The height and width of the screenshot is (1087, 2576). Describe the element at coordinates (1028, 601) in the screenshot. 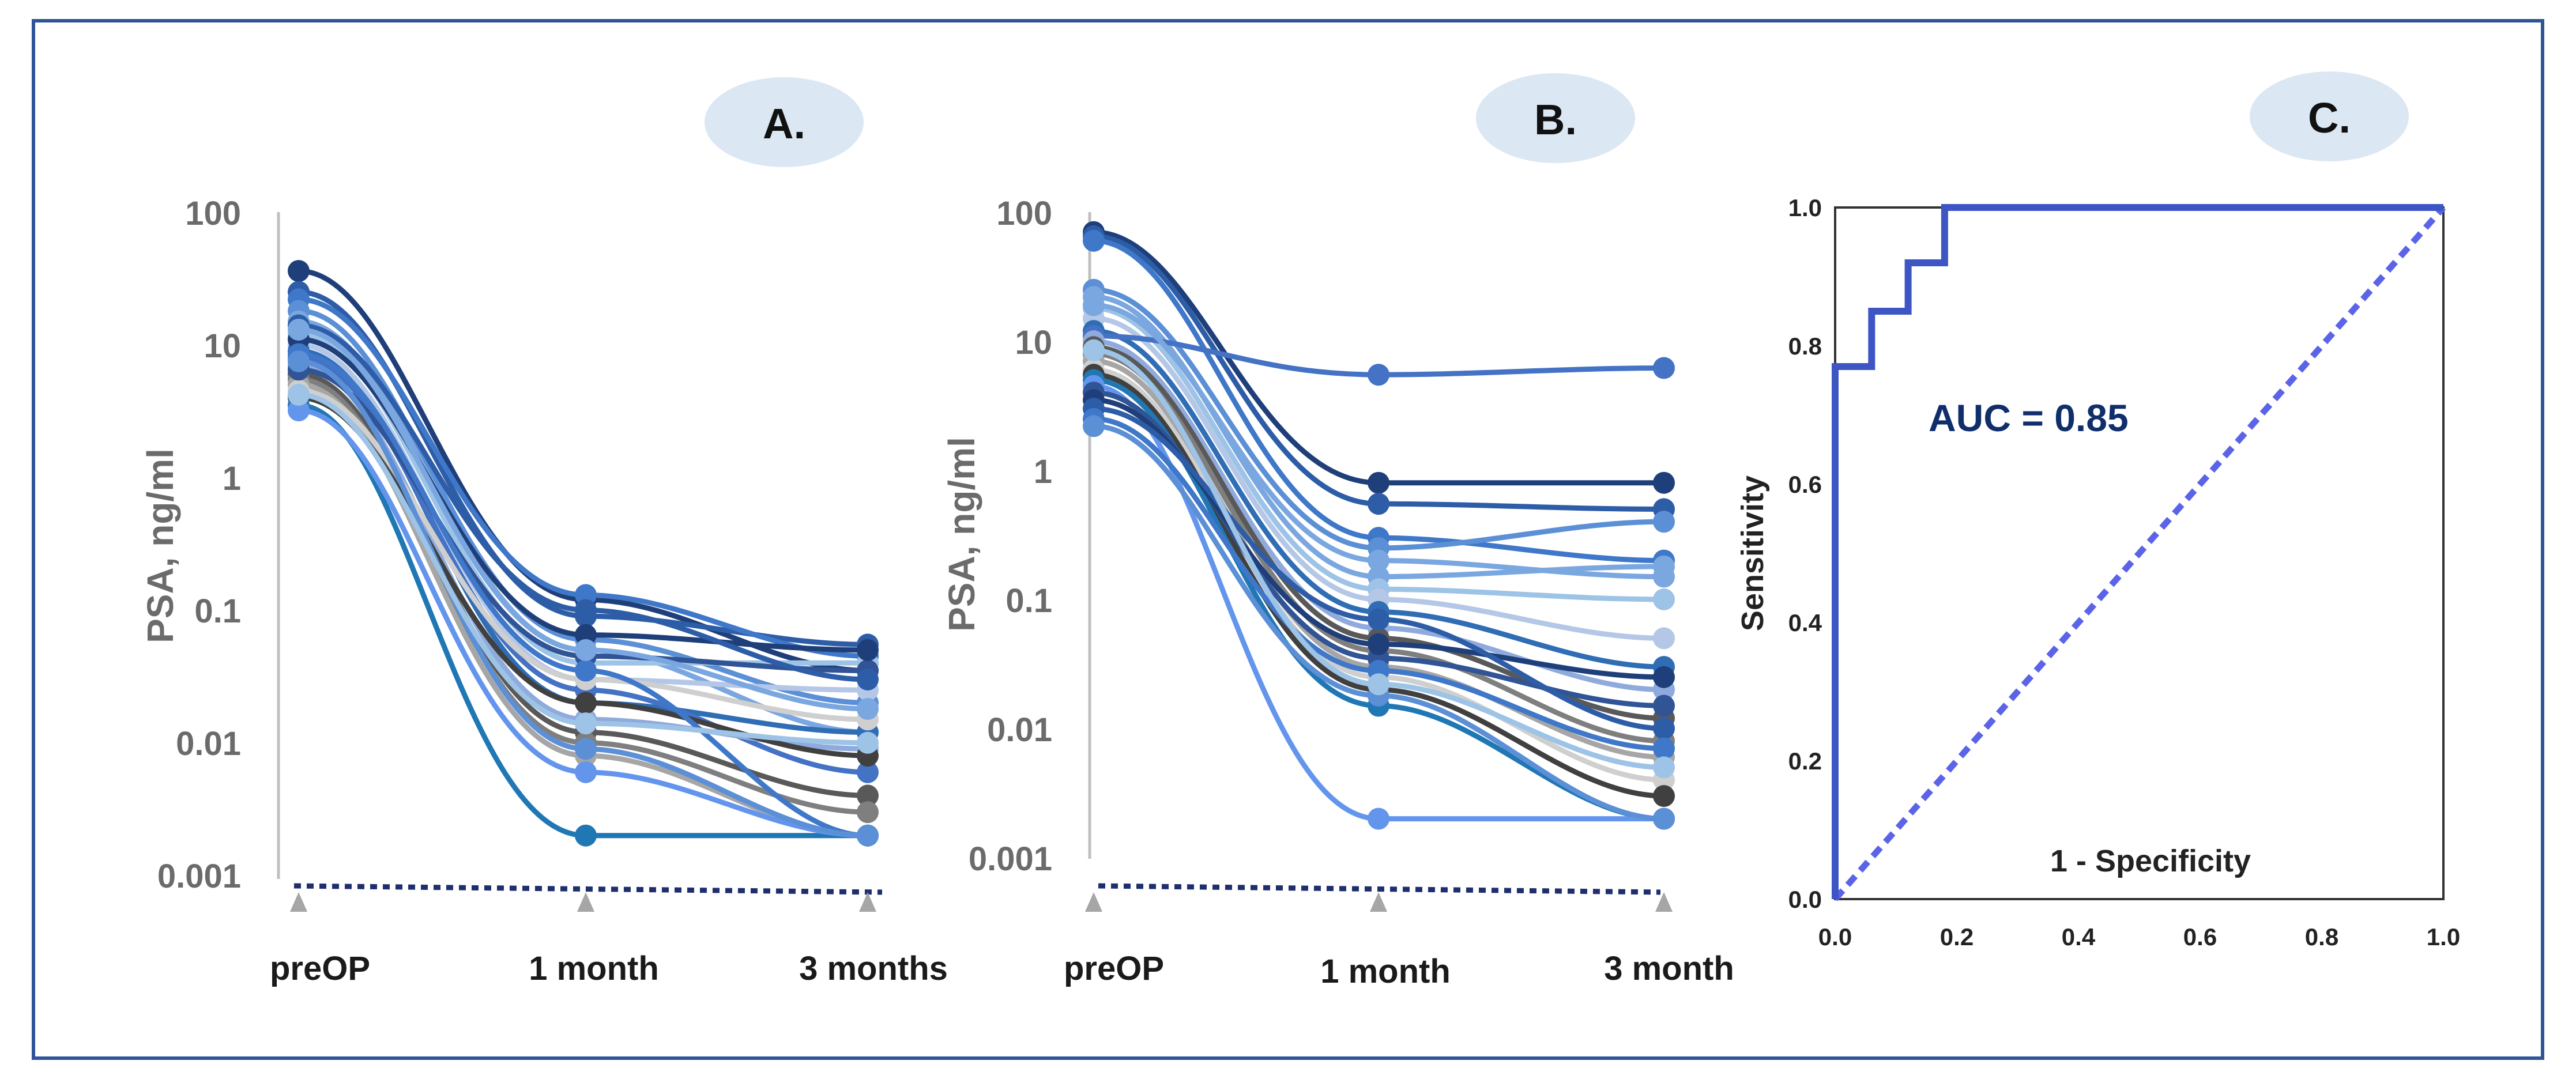

I see `panel-b-ytick: 0.1` at that location.